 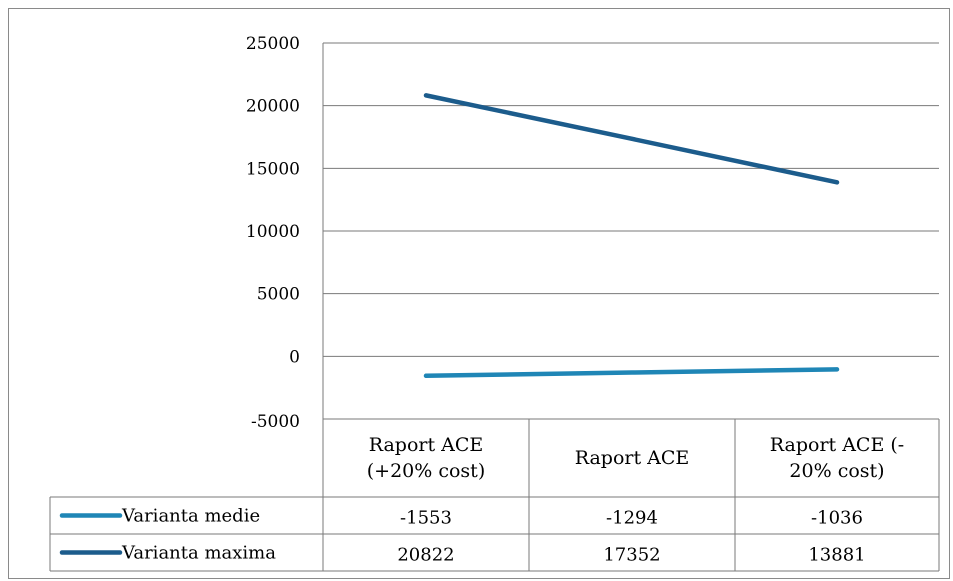 What do you see at coordinates (837, 445) in the screenshot?
I see `category-label: Raport ACE (-` at bounding box center [837, 445].